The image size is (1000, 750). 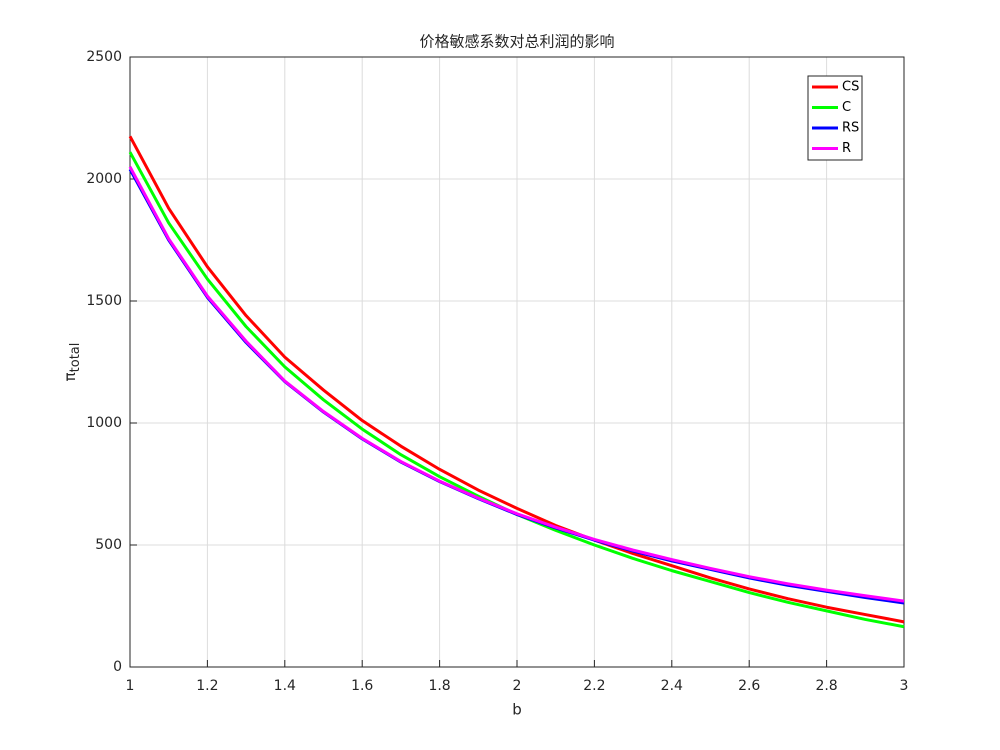 What do you see at coordinates (104, 301) in the screenshot?
I see `y-tick-label: 1500` at bounding box center [104, 301].